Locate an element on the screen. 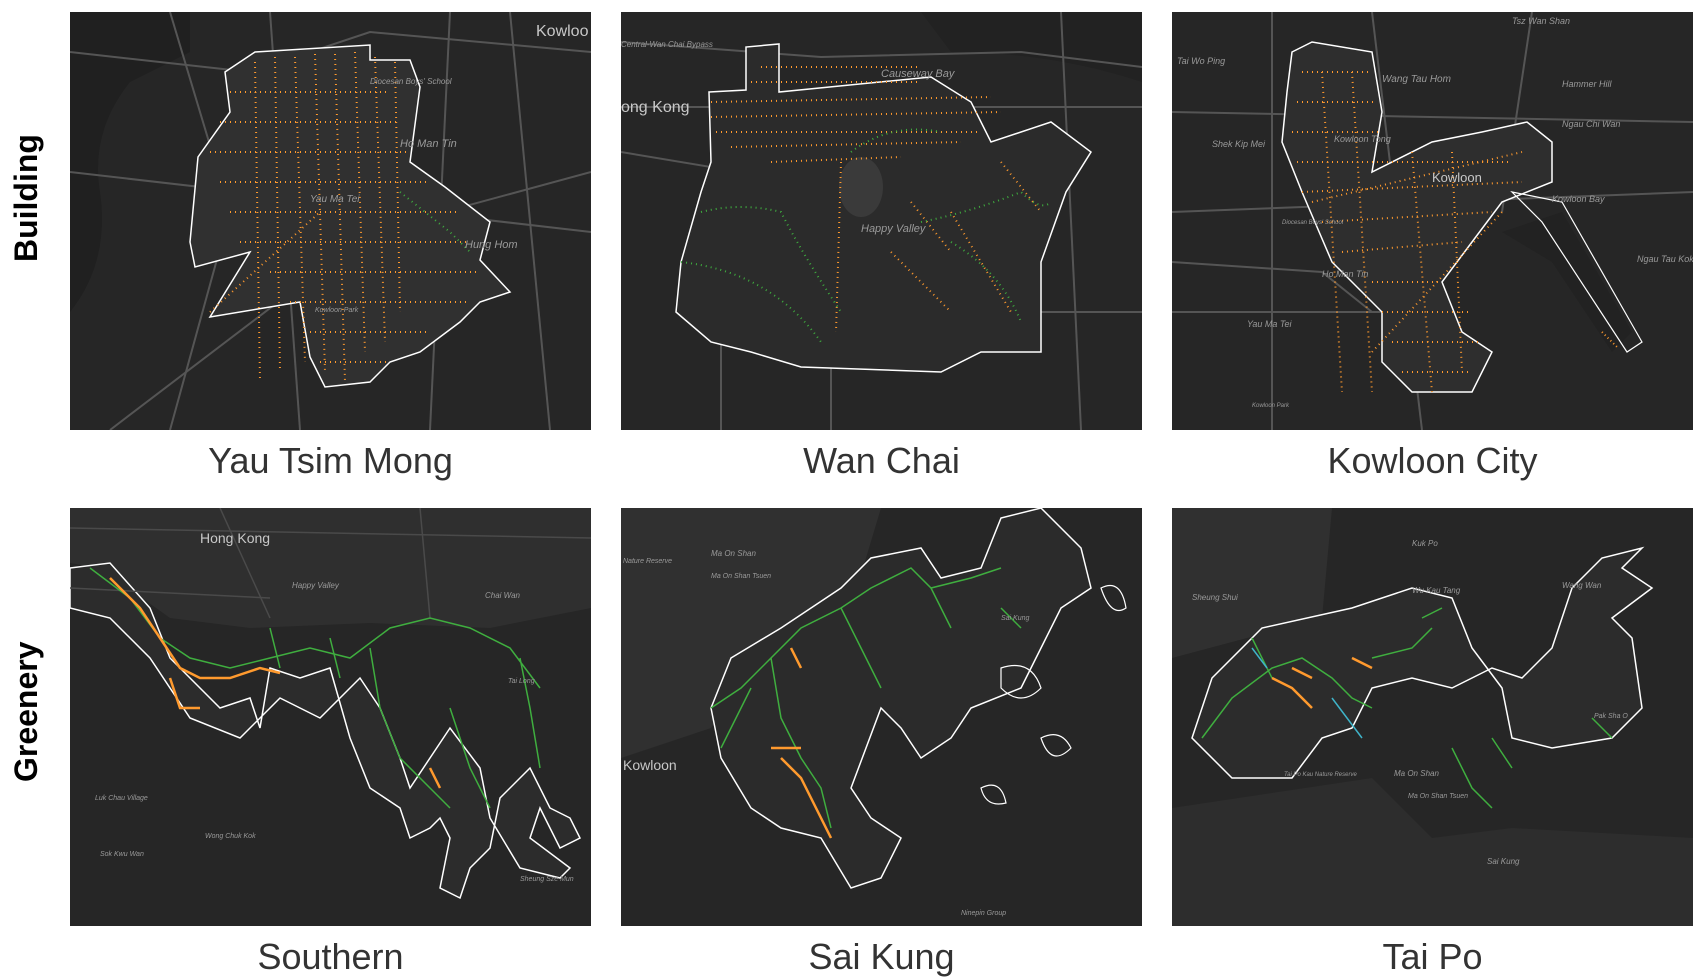 The height and width of the screenshot is (979, 1700). svg-text: Wang Tau Hom is located at coordinates (1416, 79).